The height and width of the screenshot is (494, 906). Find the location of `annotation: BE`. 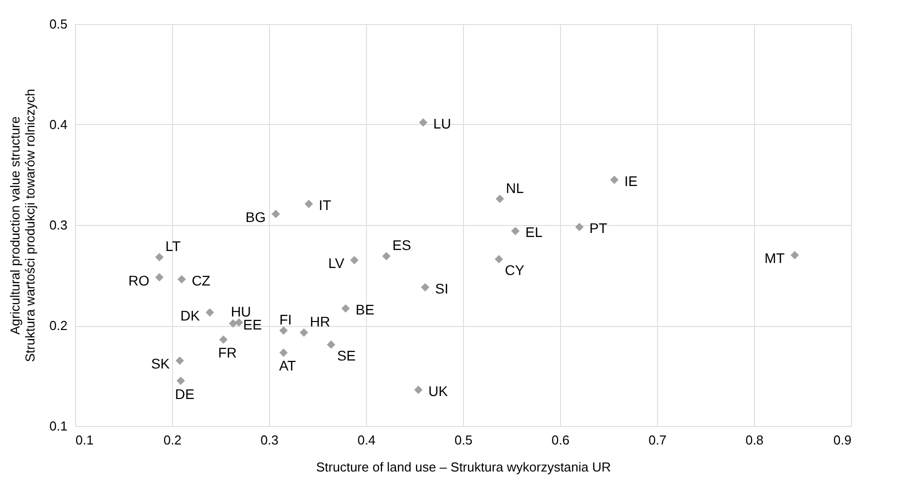

annotation: BE is located at coordinates (365, 309).